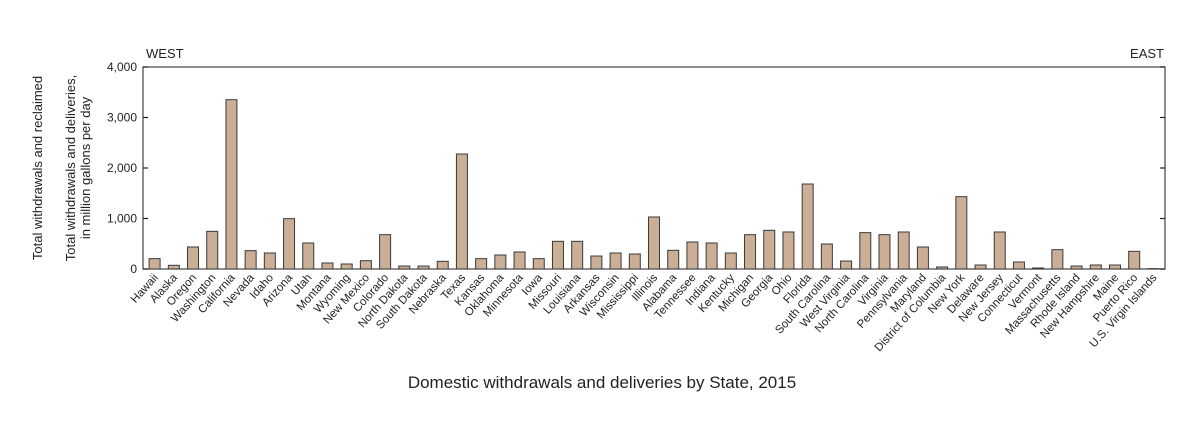 The width and height of the screenshot is (1200, 440). What do you see at coordinates (846, 265) in the screenshot?
I see `bar-west-virginia` at bounding box center [846, 265].